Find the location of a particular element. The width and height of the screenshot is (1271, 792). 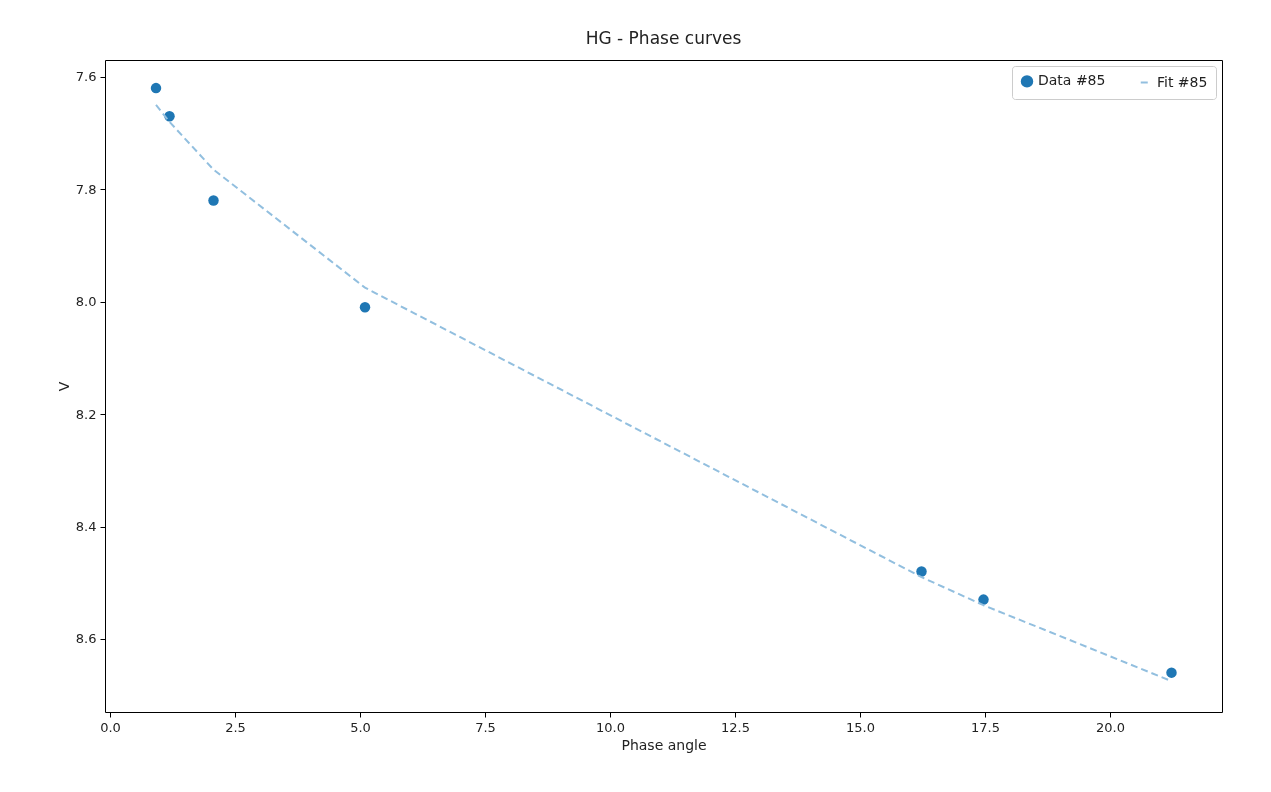

legend-label: Fit #85 is located at coordinates (1182, 81).